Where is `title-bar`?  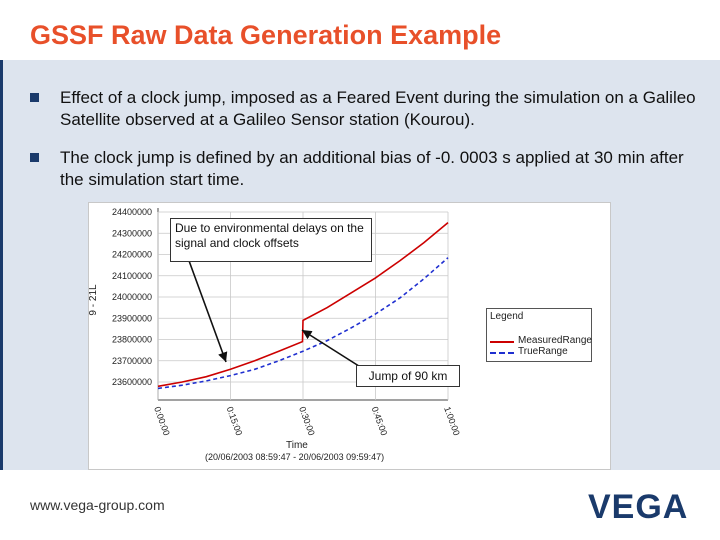 title-bar is located at coordinates (360, 30).